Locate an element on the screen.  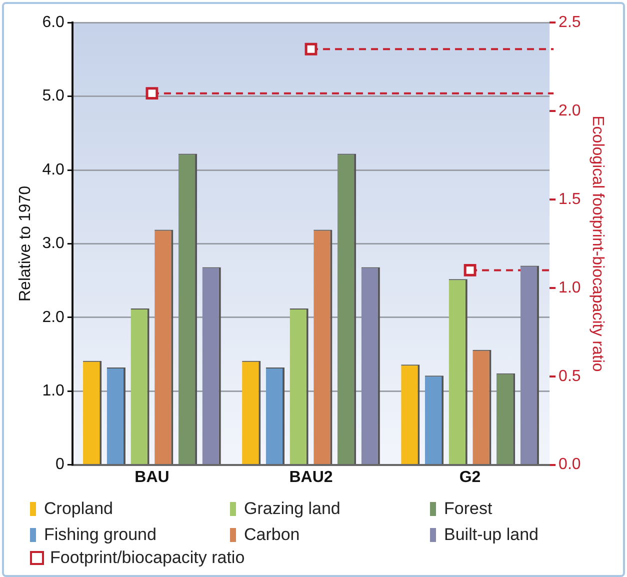
y2-axis-title: Ecological footprint-biocapacity ratio is located at coordinates (597, 244).